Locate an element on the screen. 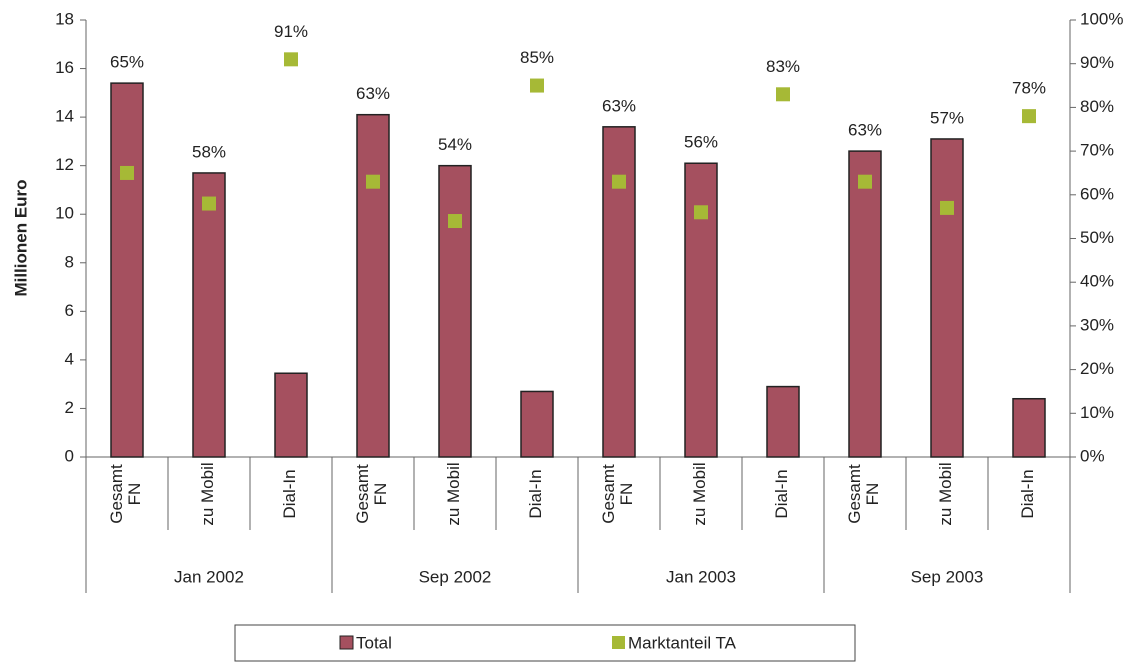  y-tick-label: 12 is located at coordinates (64, 164).